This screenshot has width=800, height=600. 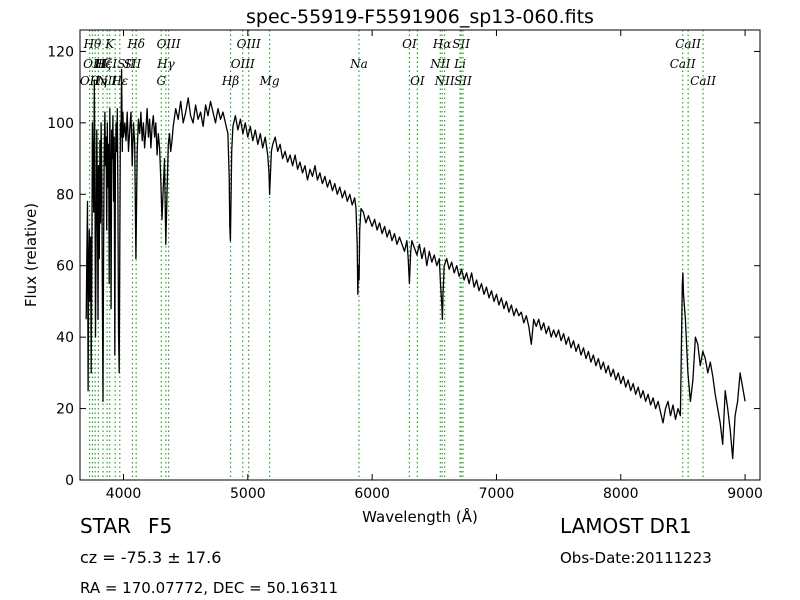 What do you see at coordinates (124, 494) in the screenshot?
I see `x-tick-label: 4000` at bounding box center [124, 494].